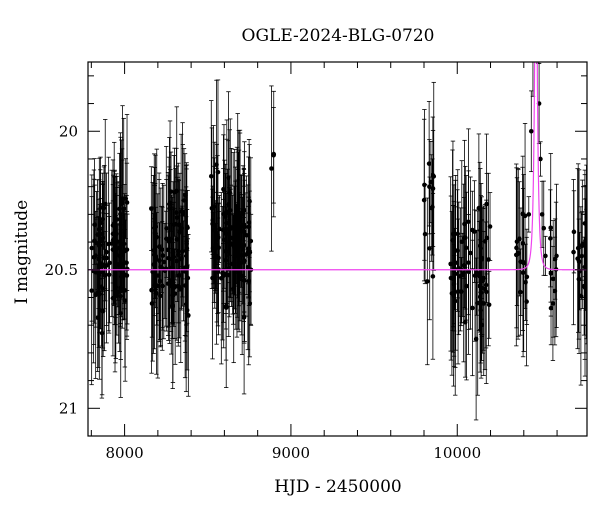 This screenshot has height=512, width=600. Describe the element at coordinates (68, 131) in the screenshot. I see `y-tick-label: 20` at that location.